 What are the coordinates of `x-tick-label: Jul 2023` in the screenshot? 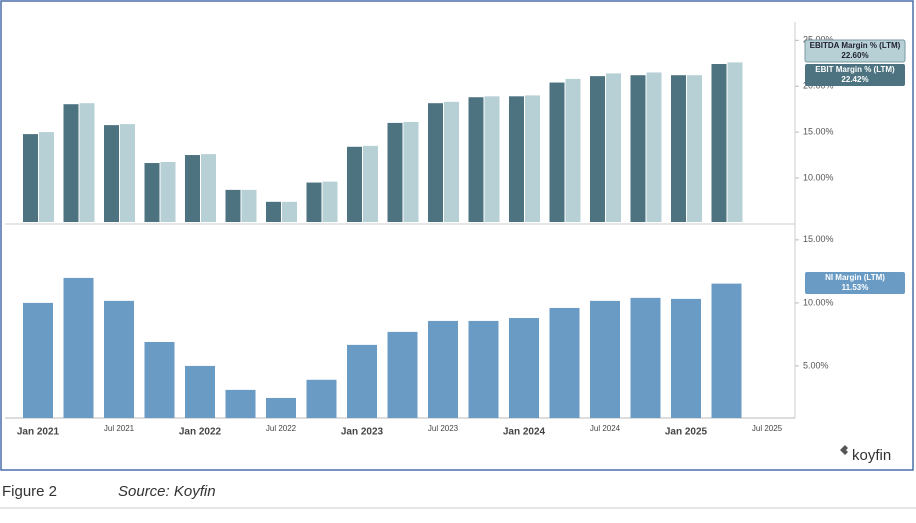 It's located at (443, 428).